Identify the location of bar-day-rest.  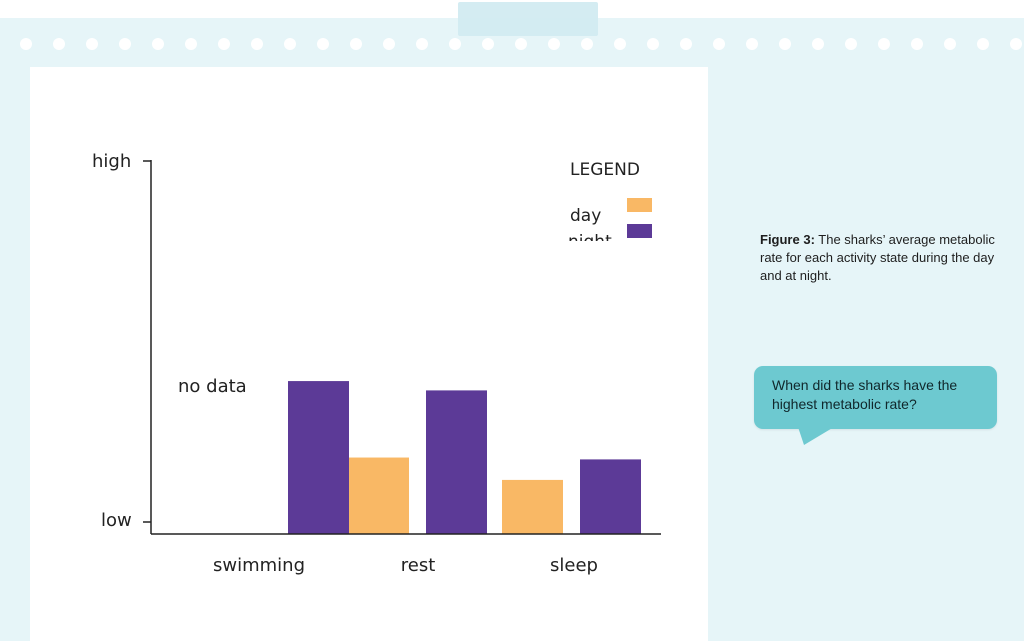
(378, 495).